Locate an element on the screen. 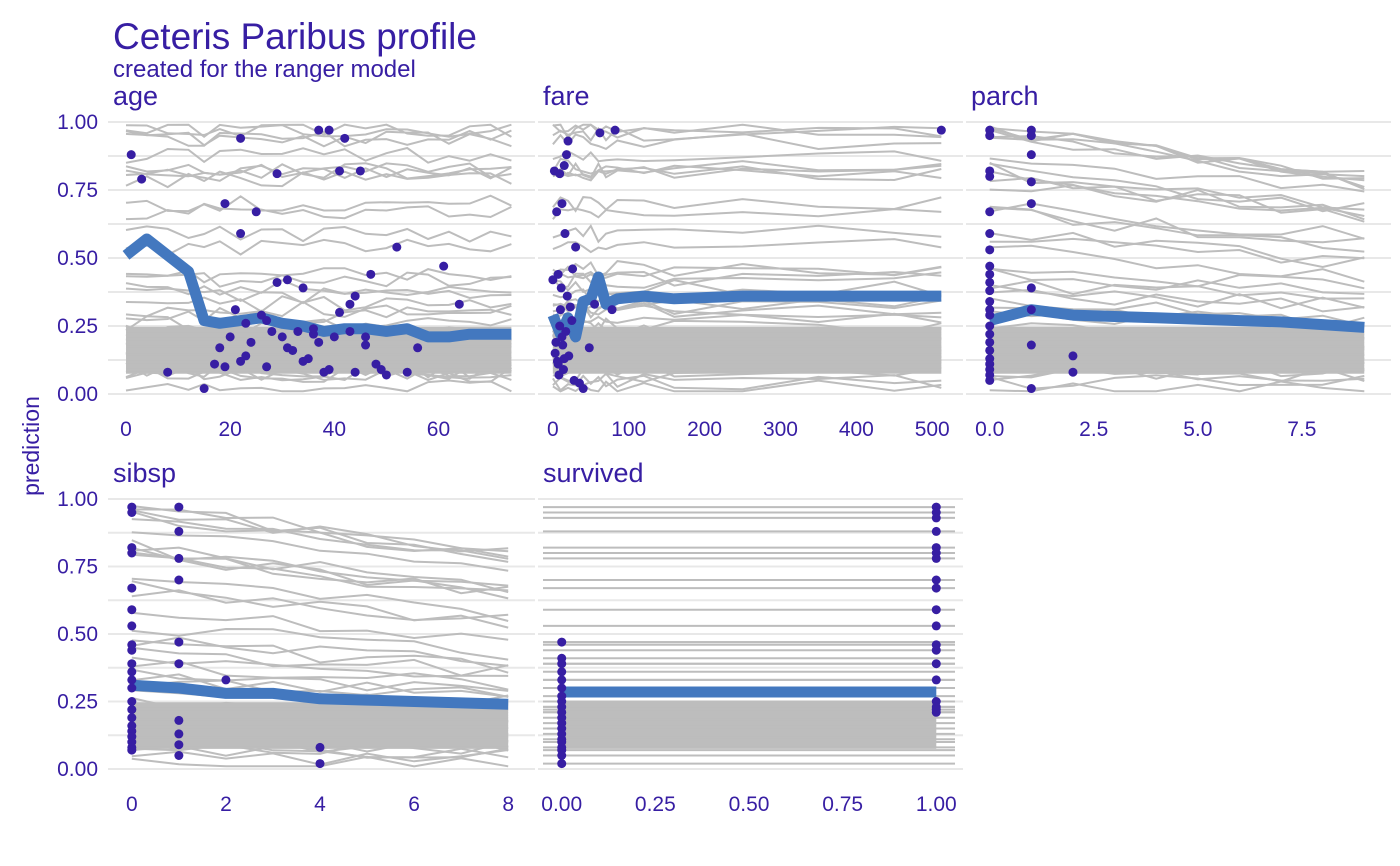 Image resolution: width=1400 pixels, height=866 pixels. x-tick-label: 300 is located at coordinates (780, 429).